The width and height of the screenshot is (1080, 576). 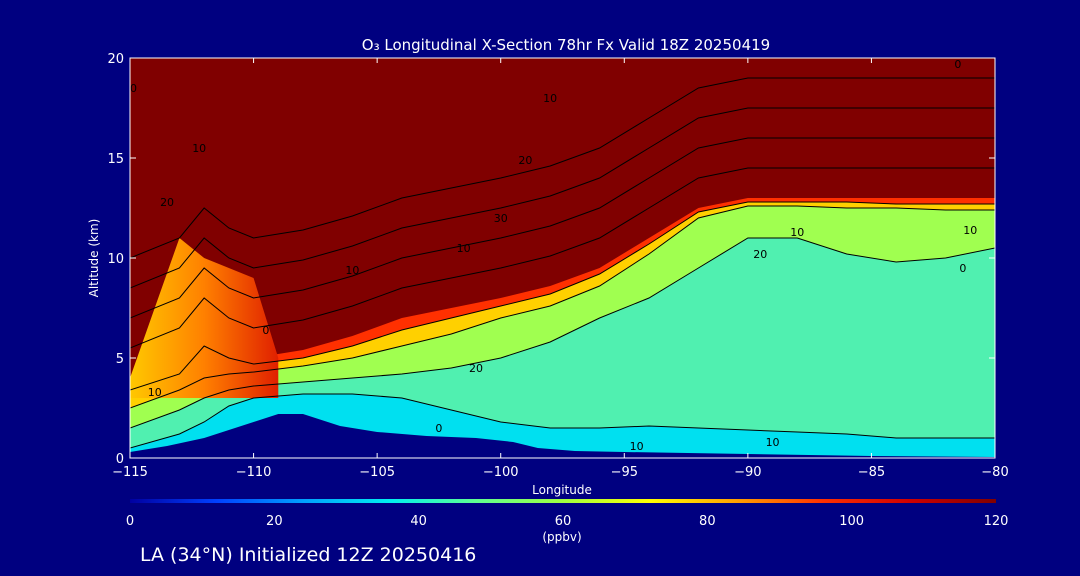 I want to click on y-tick-label: 15, so click(x=115, y=159).